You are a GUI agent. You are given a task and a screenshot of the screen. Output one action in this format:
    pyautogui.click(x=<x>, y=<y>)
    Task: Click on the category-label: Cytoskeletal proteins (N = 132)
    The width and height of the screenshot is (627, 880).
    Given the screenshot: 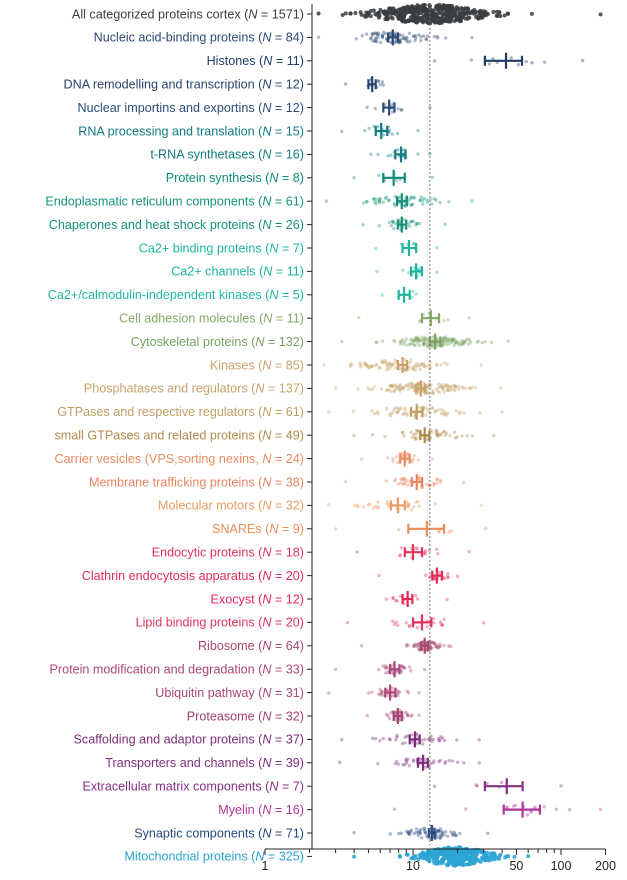 What is the action you would take?
    pyautogui.click(x=217, y=342)
    